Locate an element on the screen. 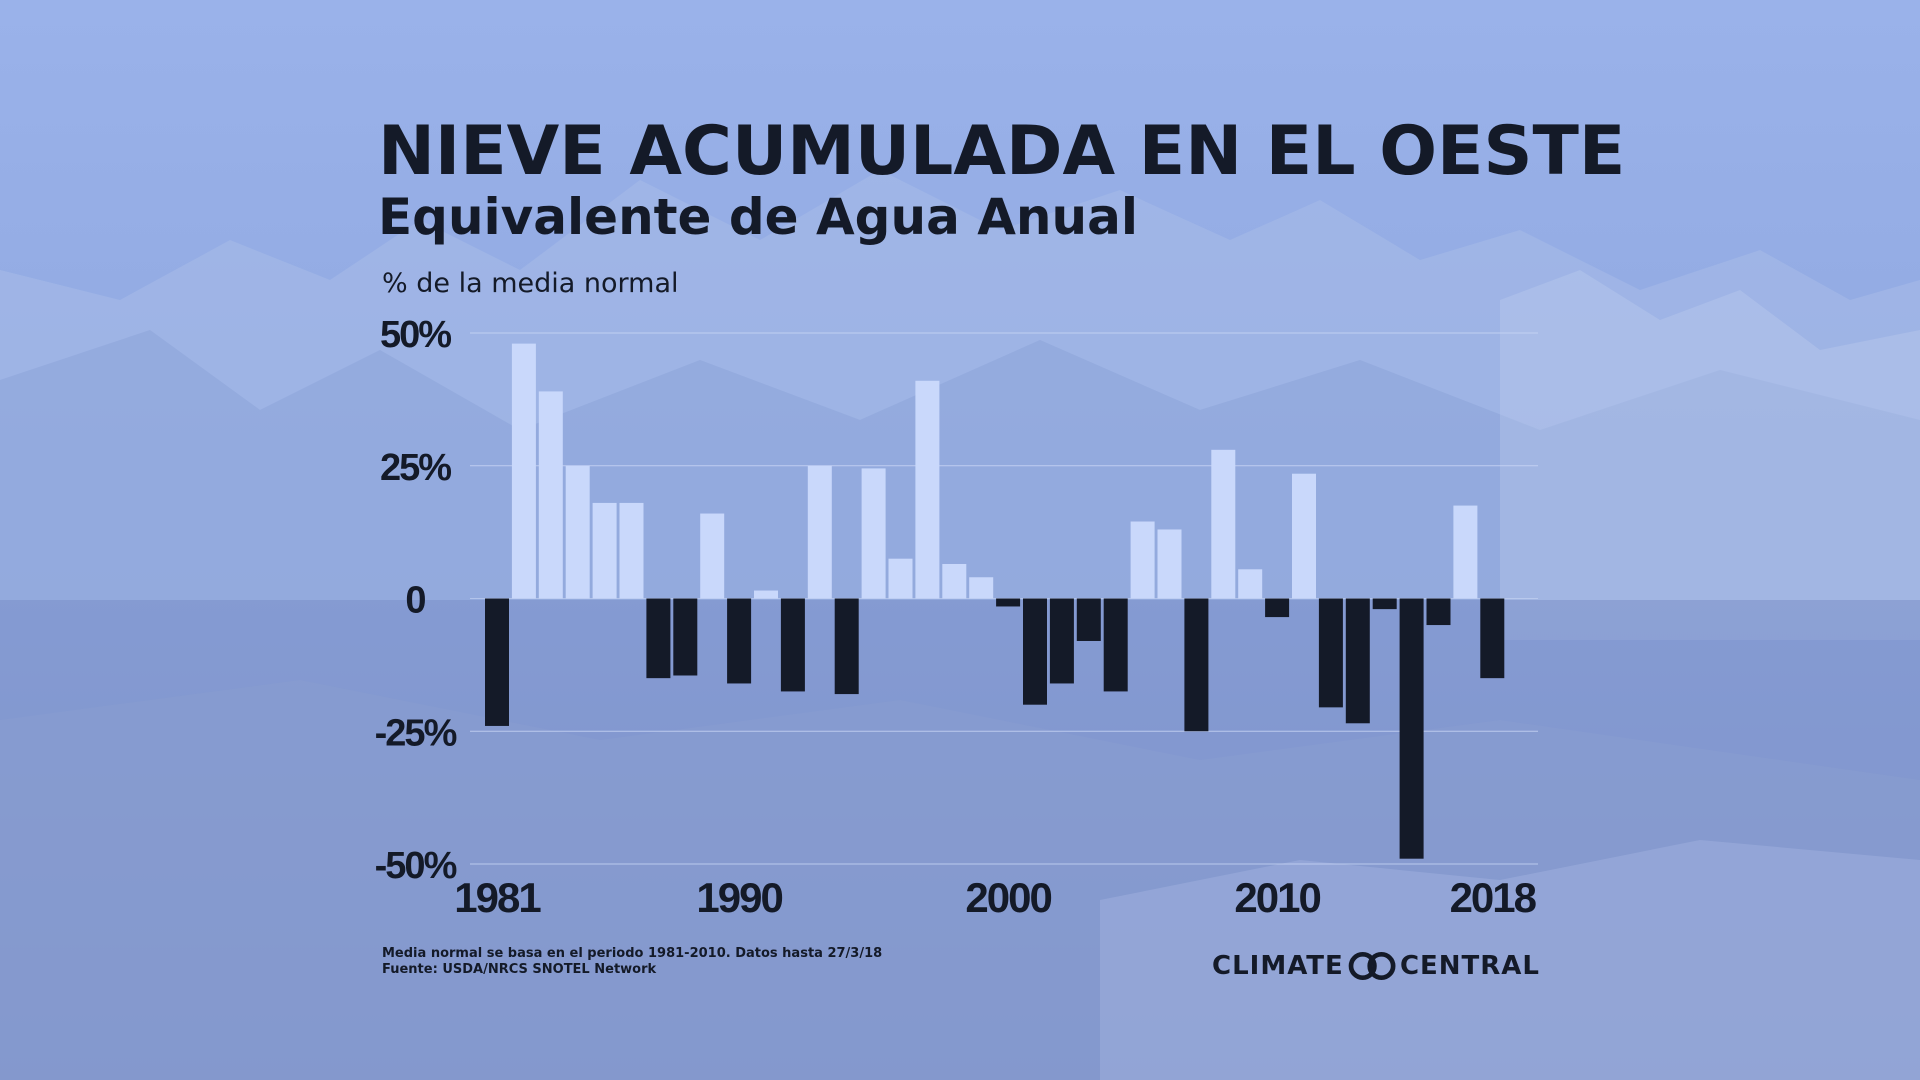 This screenshot has width=1920, height=1080. y-axis-label: % de la media normal is located at coordinates (530, 283).